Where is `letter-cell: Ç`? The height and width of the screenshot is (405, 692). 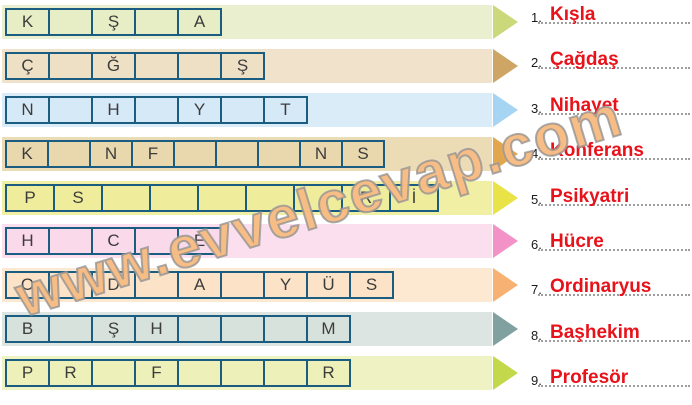 letter-cell: Ç is located at coordinates (27, 65).